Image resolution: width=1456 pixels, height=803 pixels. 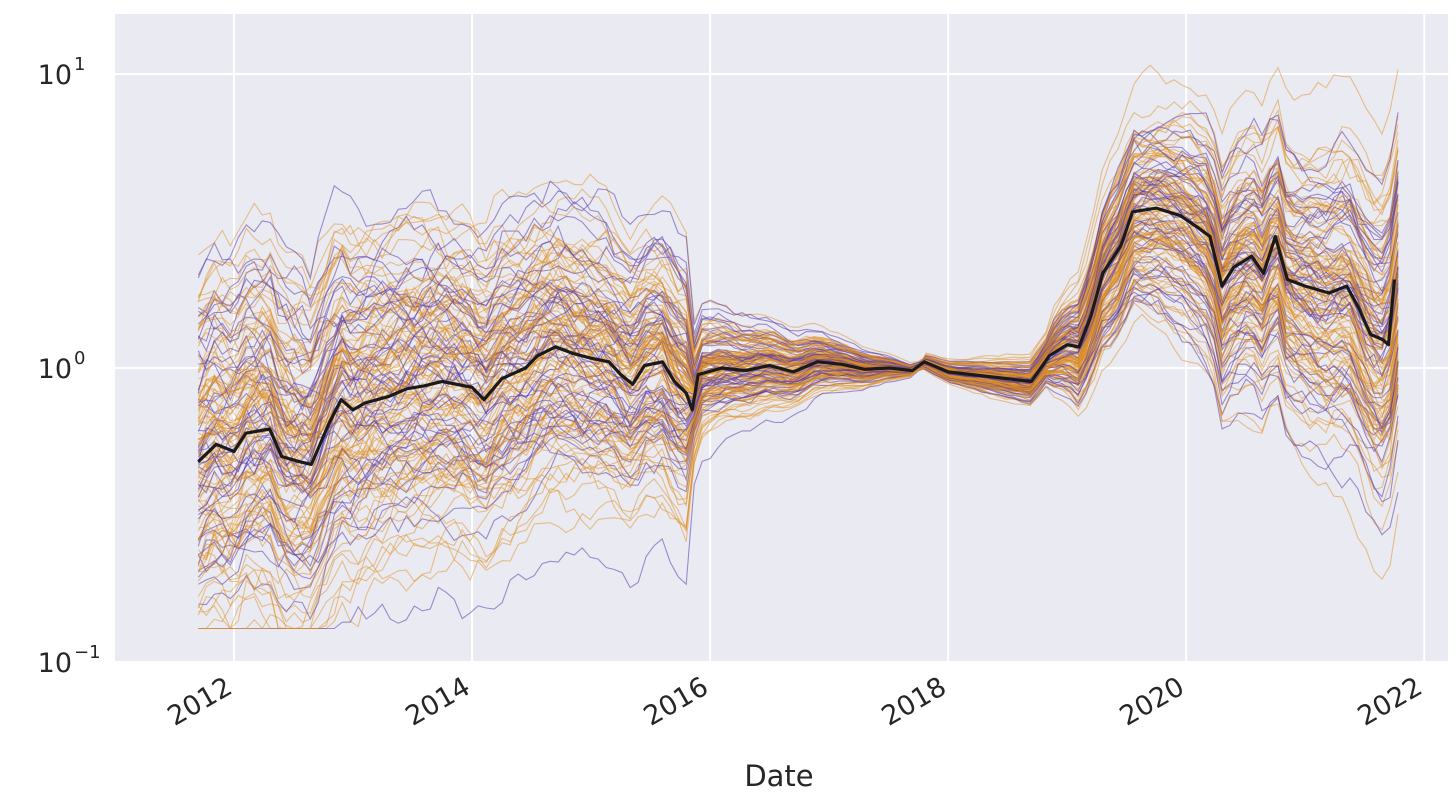 What do you see at coordinates (1152, 701) in the screenshot?
I see `x-tick-label: 2020` at bounding box center [1152, 701].